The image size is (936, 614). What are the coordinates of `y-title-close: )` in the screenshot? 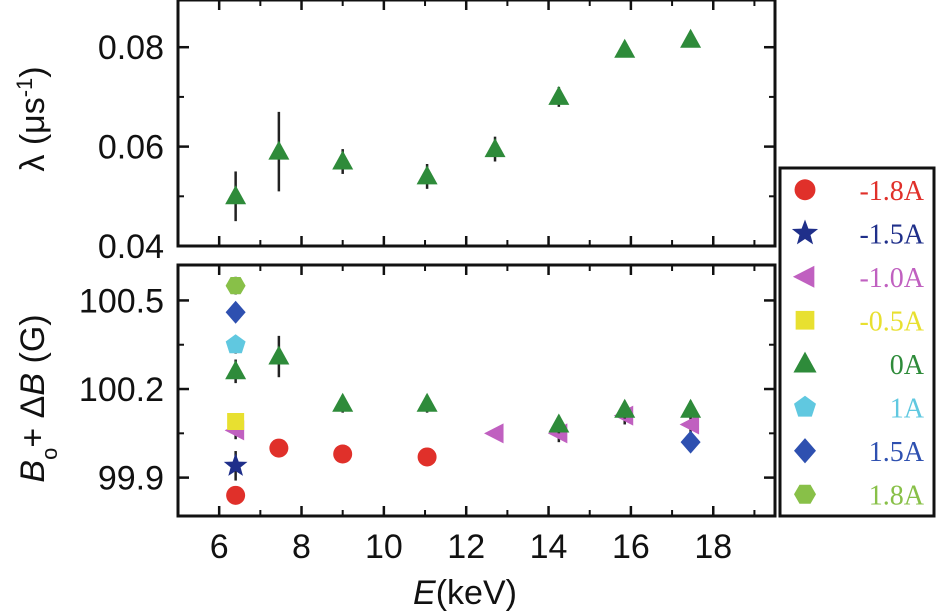 It's located at (33, 71).